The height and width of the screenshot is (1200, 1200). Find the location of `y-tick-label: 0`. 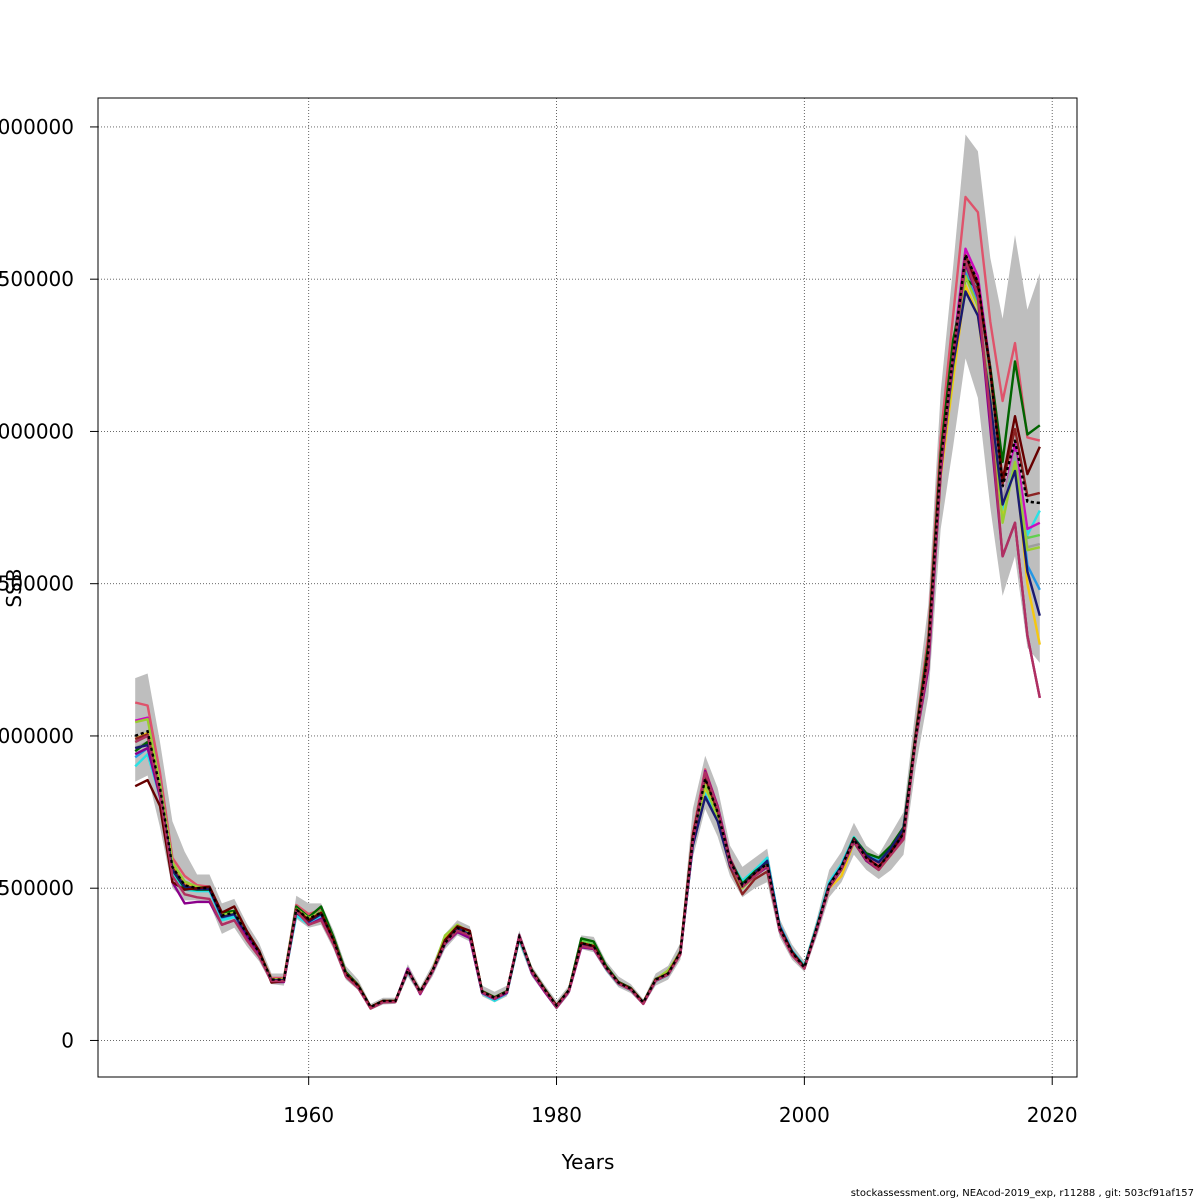

y-tick-label: 0 is located at coordinates (67, 1040).